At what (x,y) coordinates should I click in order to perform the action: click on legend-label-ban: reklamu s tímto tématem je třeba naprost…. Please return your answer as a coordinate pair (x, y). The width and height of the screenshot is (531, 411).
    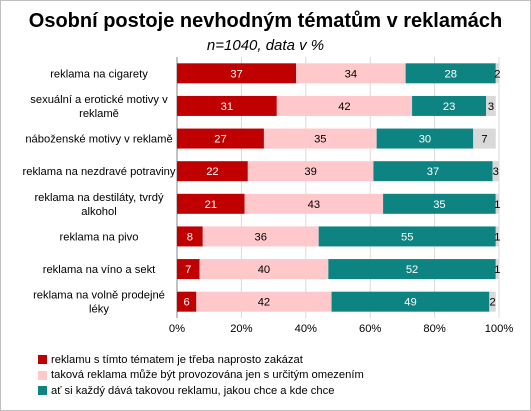
    Looking at the image, I should click on (177, 359).